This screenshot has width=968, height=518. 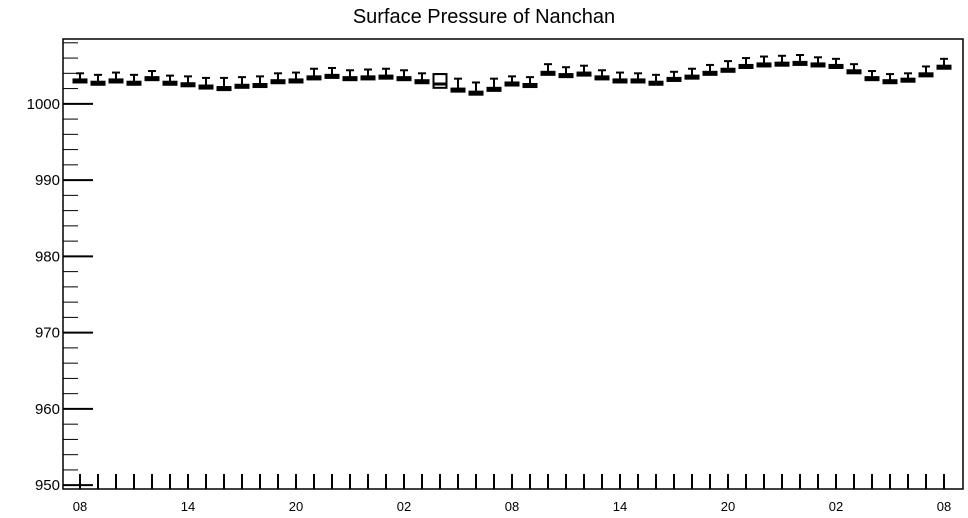 I want to click on y-tick-label: 950, so click(x=47, y=485).